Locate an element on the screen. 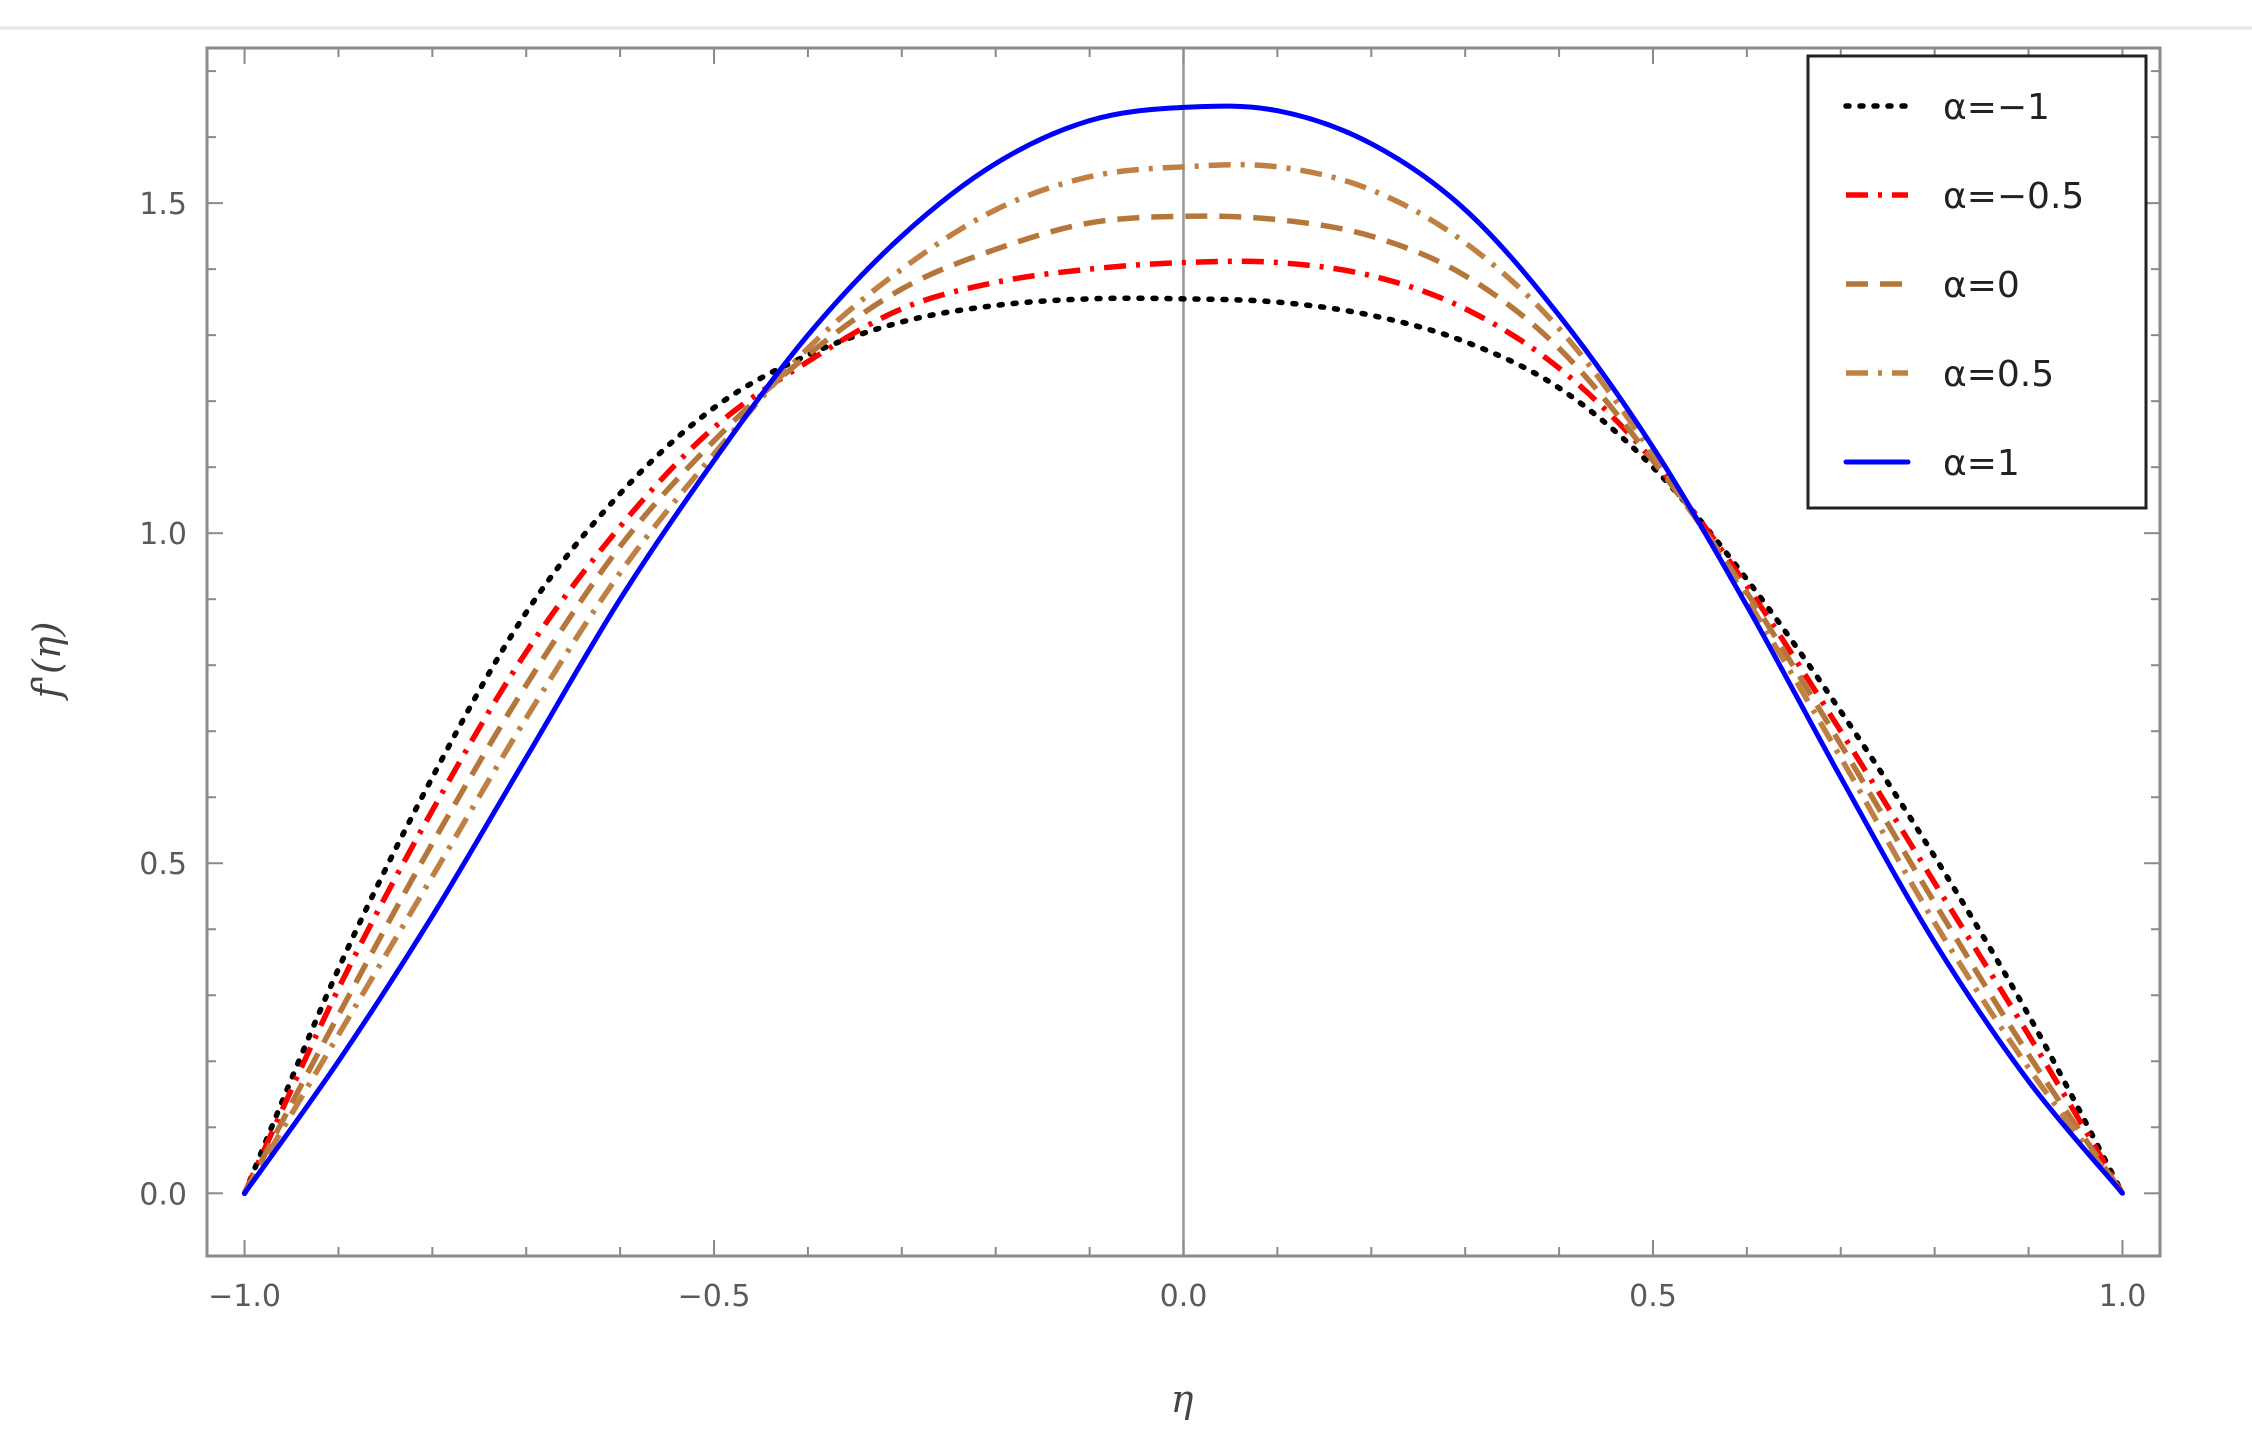  y-tick-label: 1.5 is located at coordinates (163, 204).